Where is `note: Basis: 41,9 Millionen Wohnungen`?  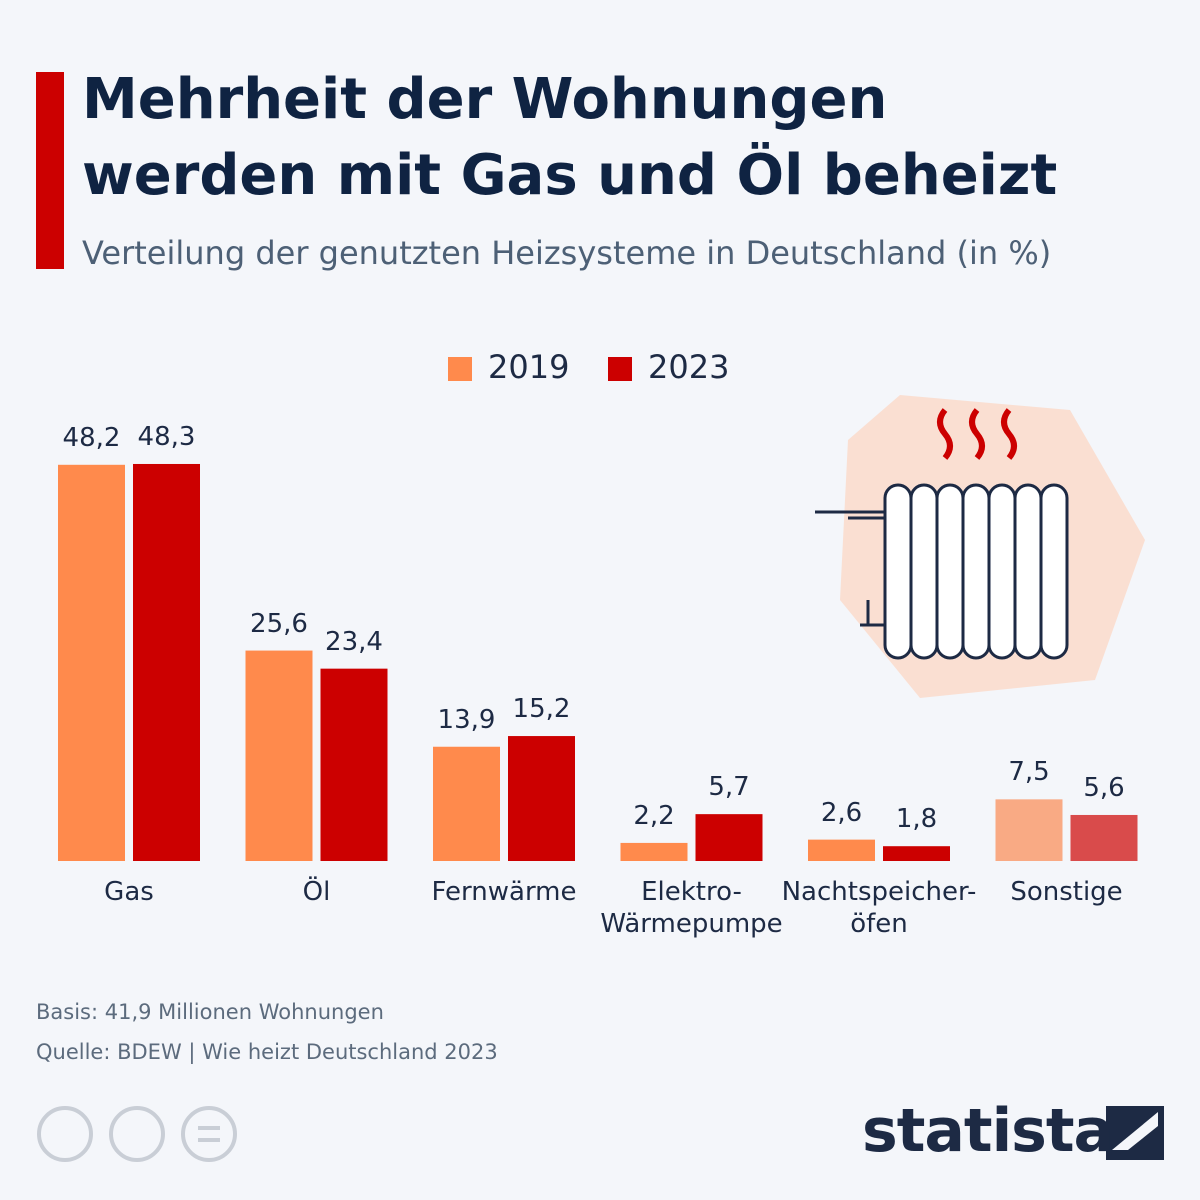 note: Basis: 41,9 Millionen Wohnungen is located at coordinates (210, 1012).